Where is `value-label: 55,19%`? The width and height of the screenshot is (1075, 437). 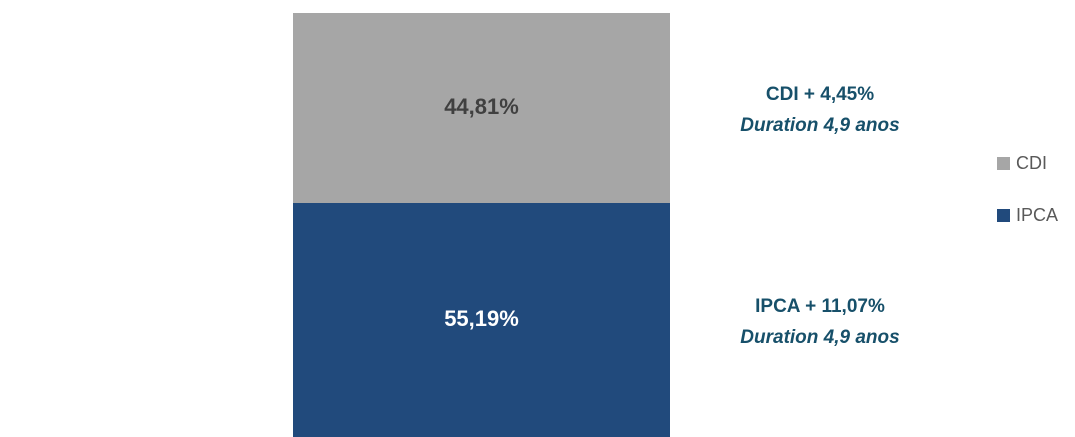
value-label: 55,19% is located at coordinates (481, 318).